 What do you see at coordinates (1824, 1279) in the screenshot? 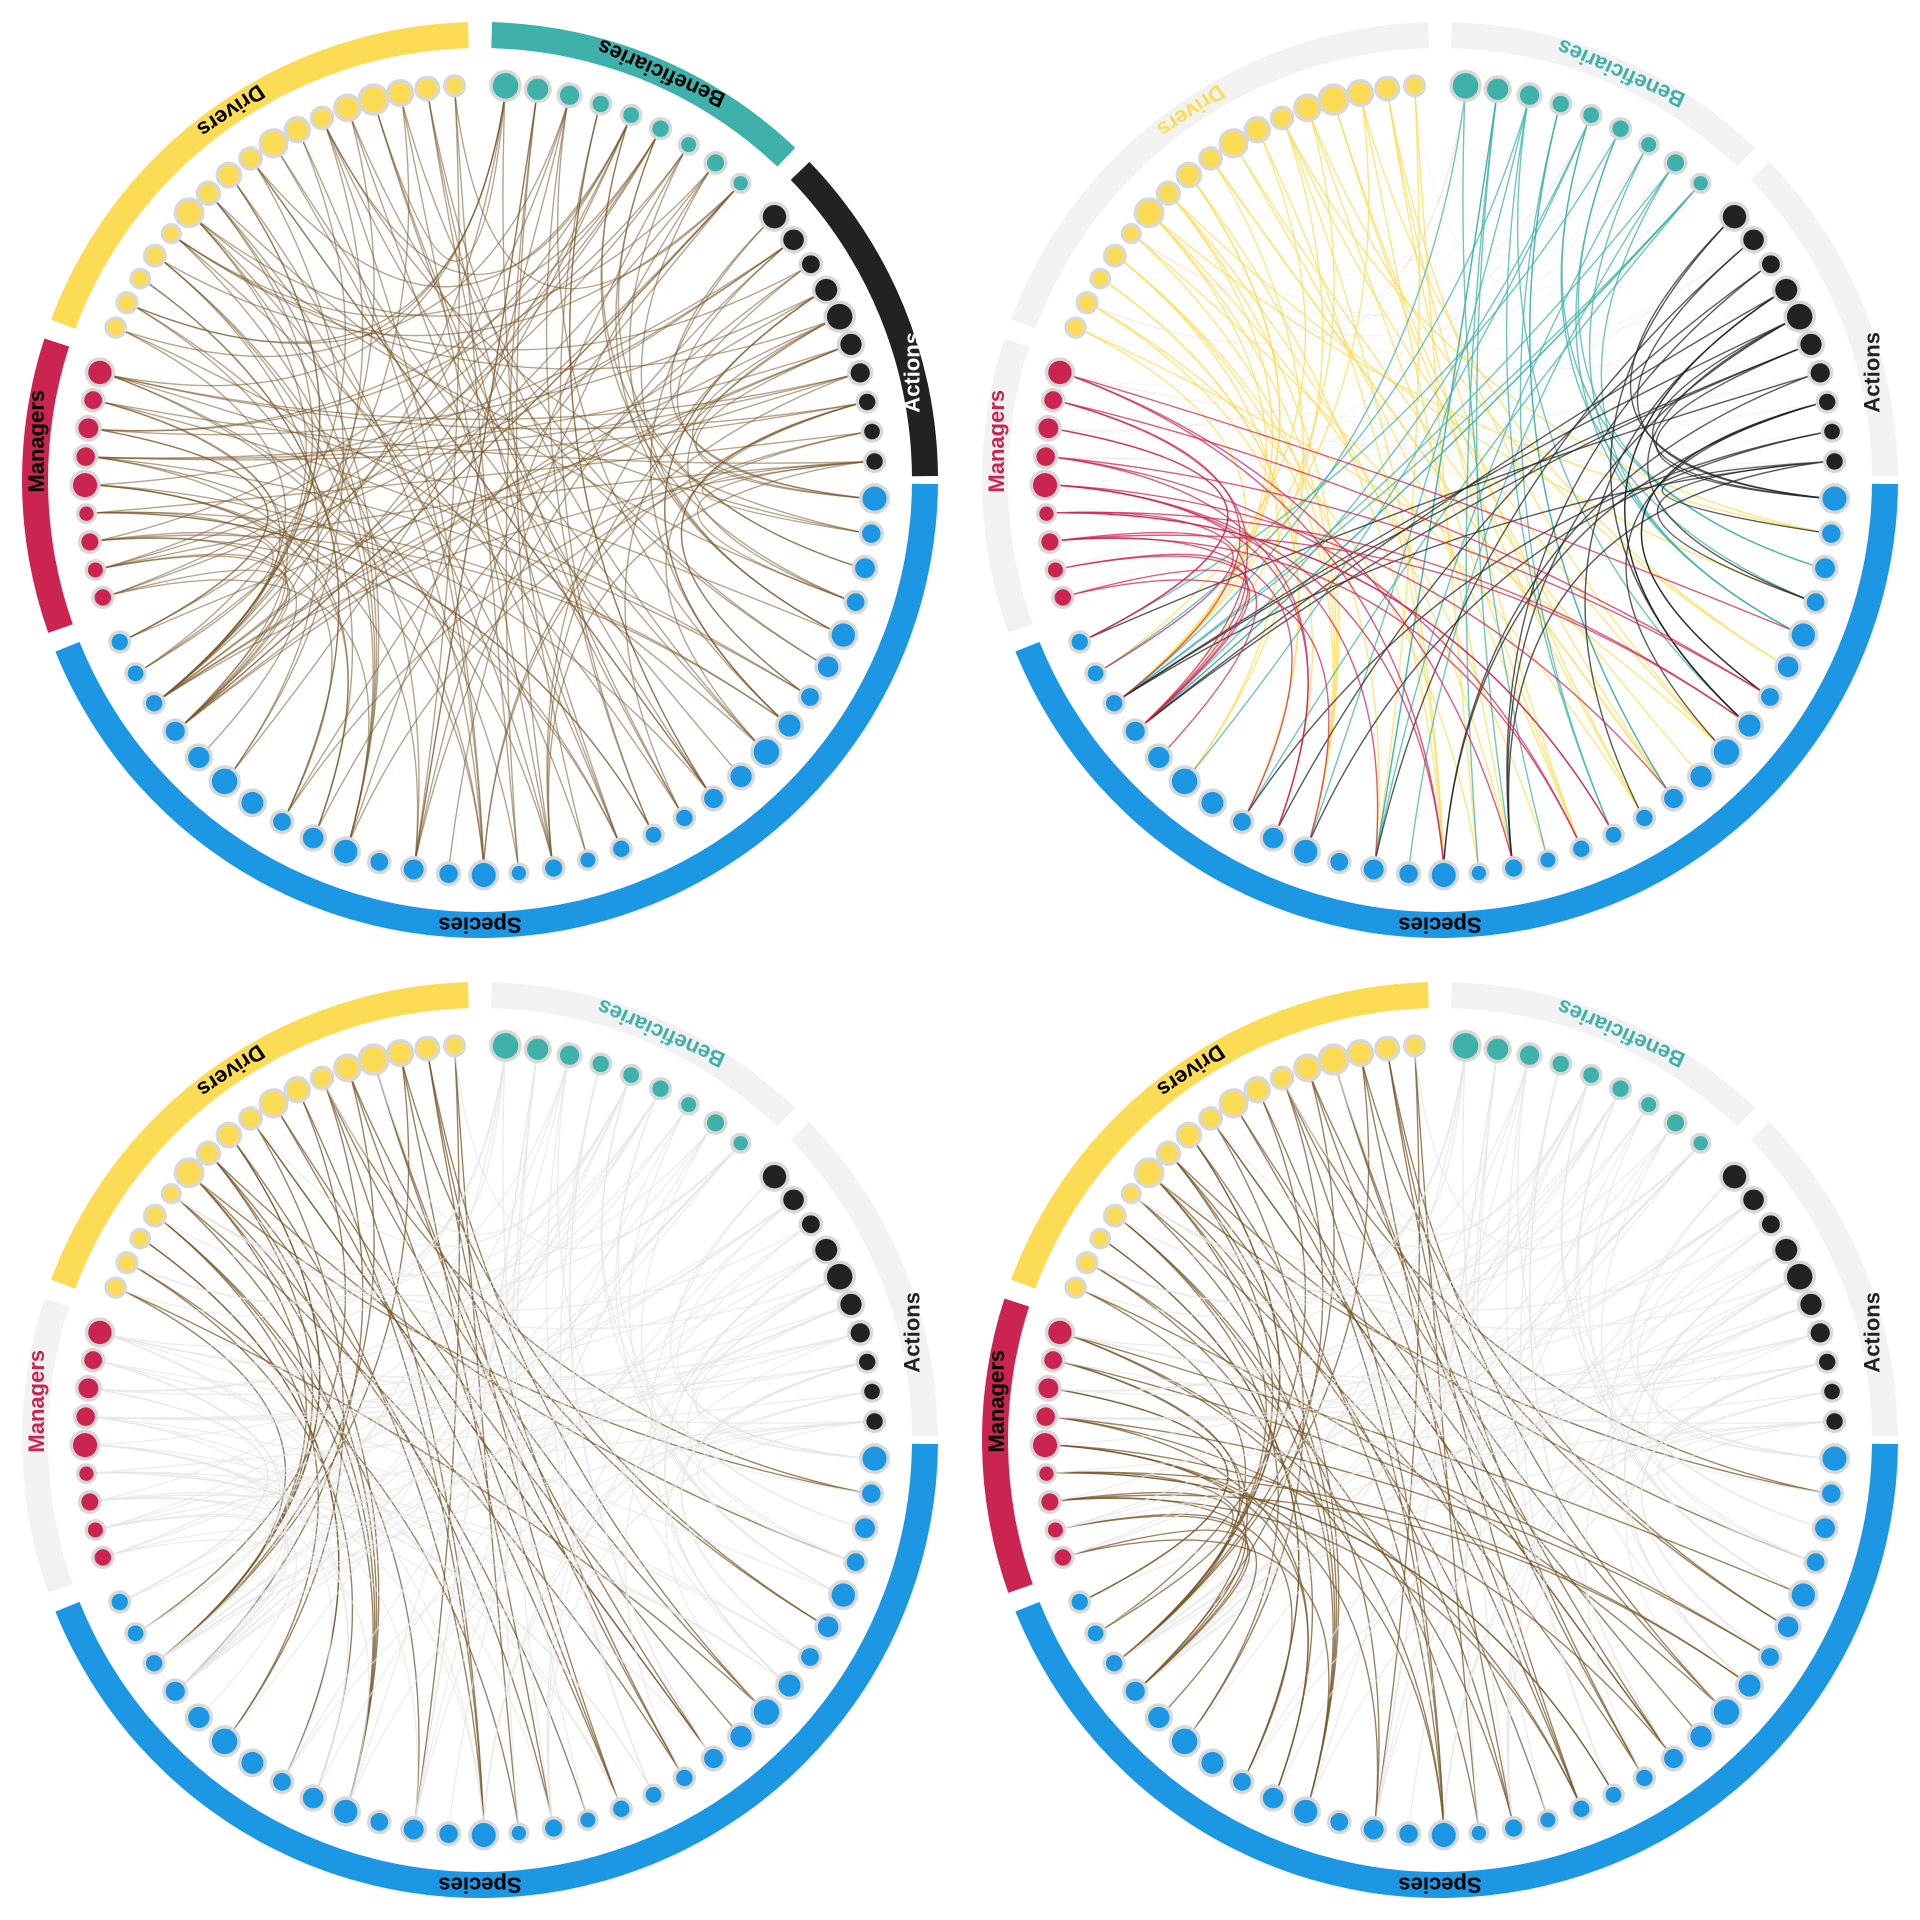
I see `ring-segment-actions` at bounding box center [1824, 1279].